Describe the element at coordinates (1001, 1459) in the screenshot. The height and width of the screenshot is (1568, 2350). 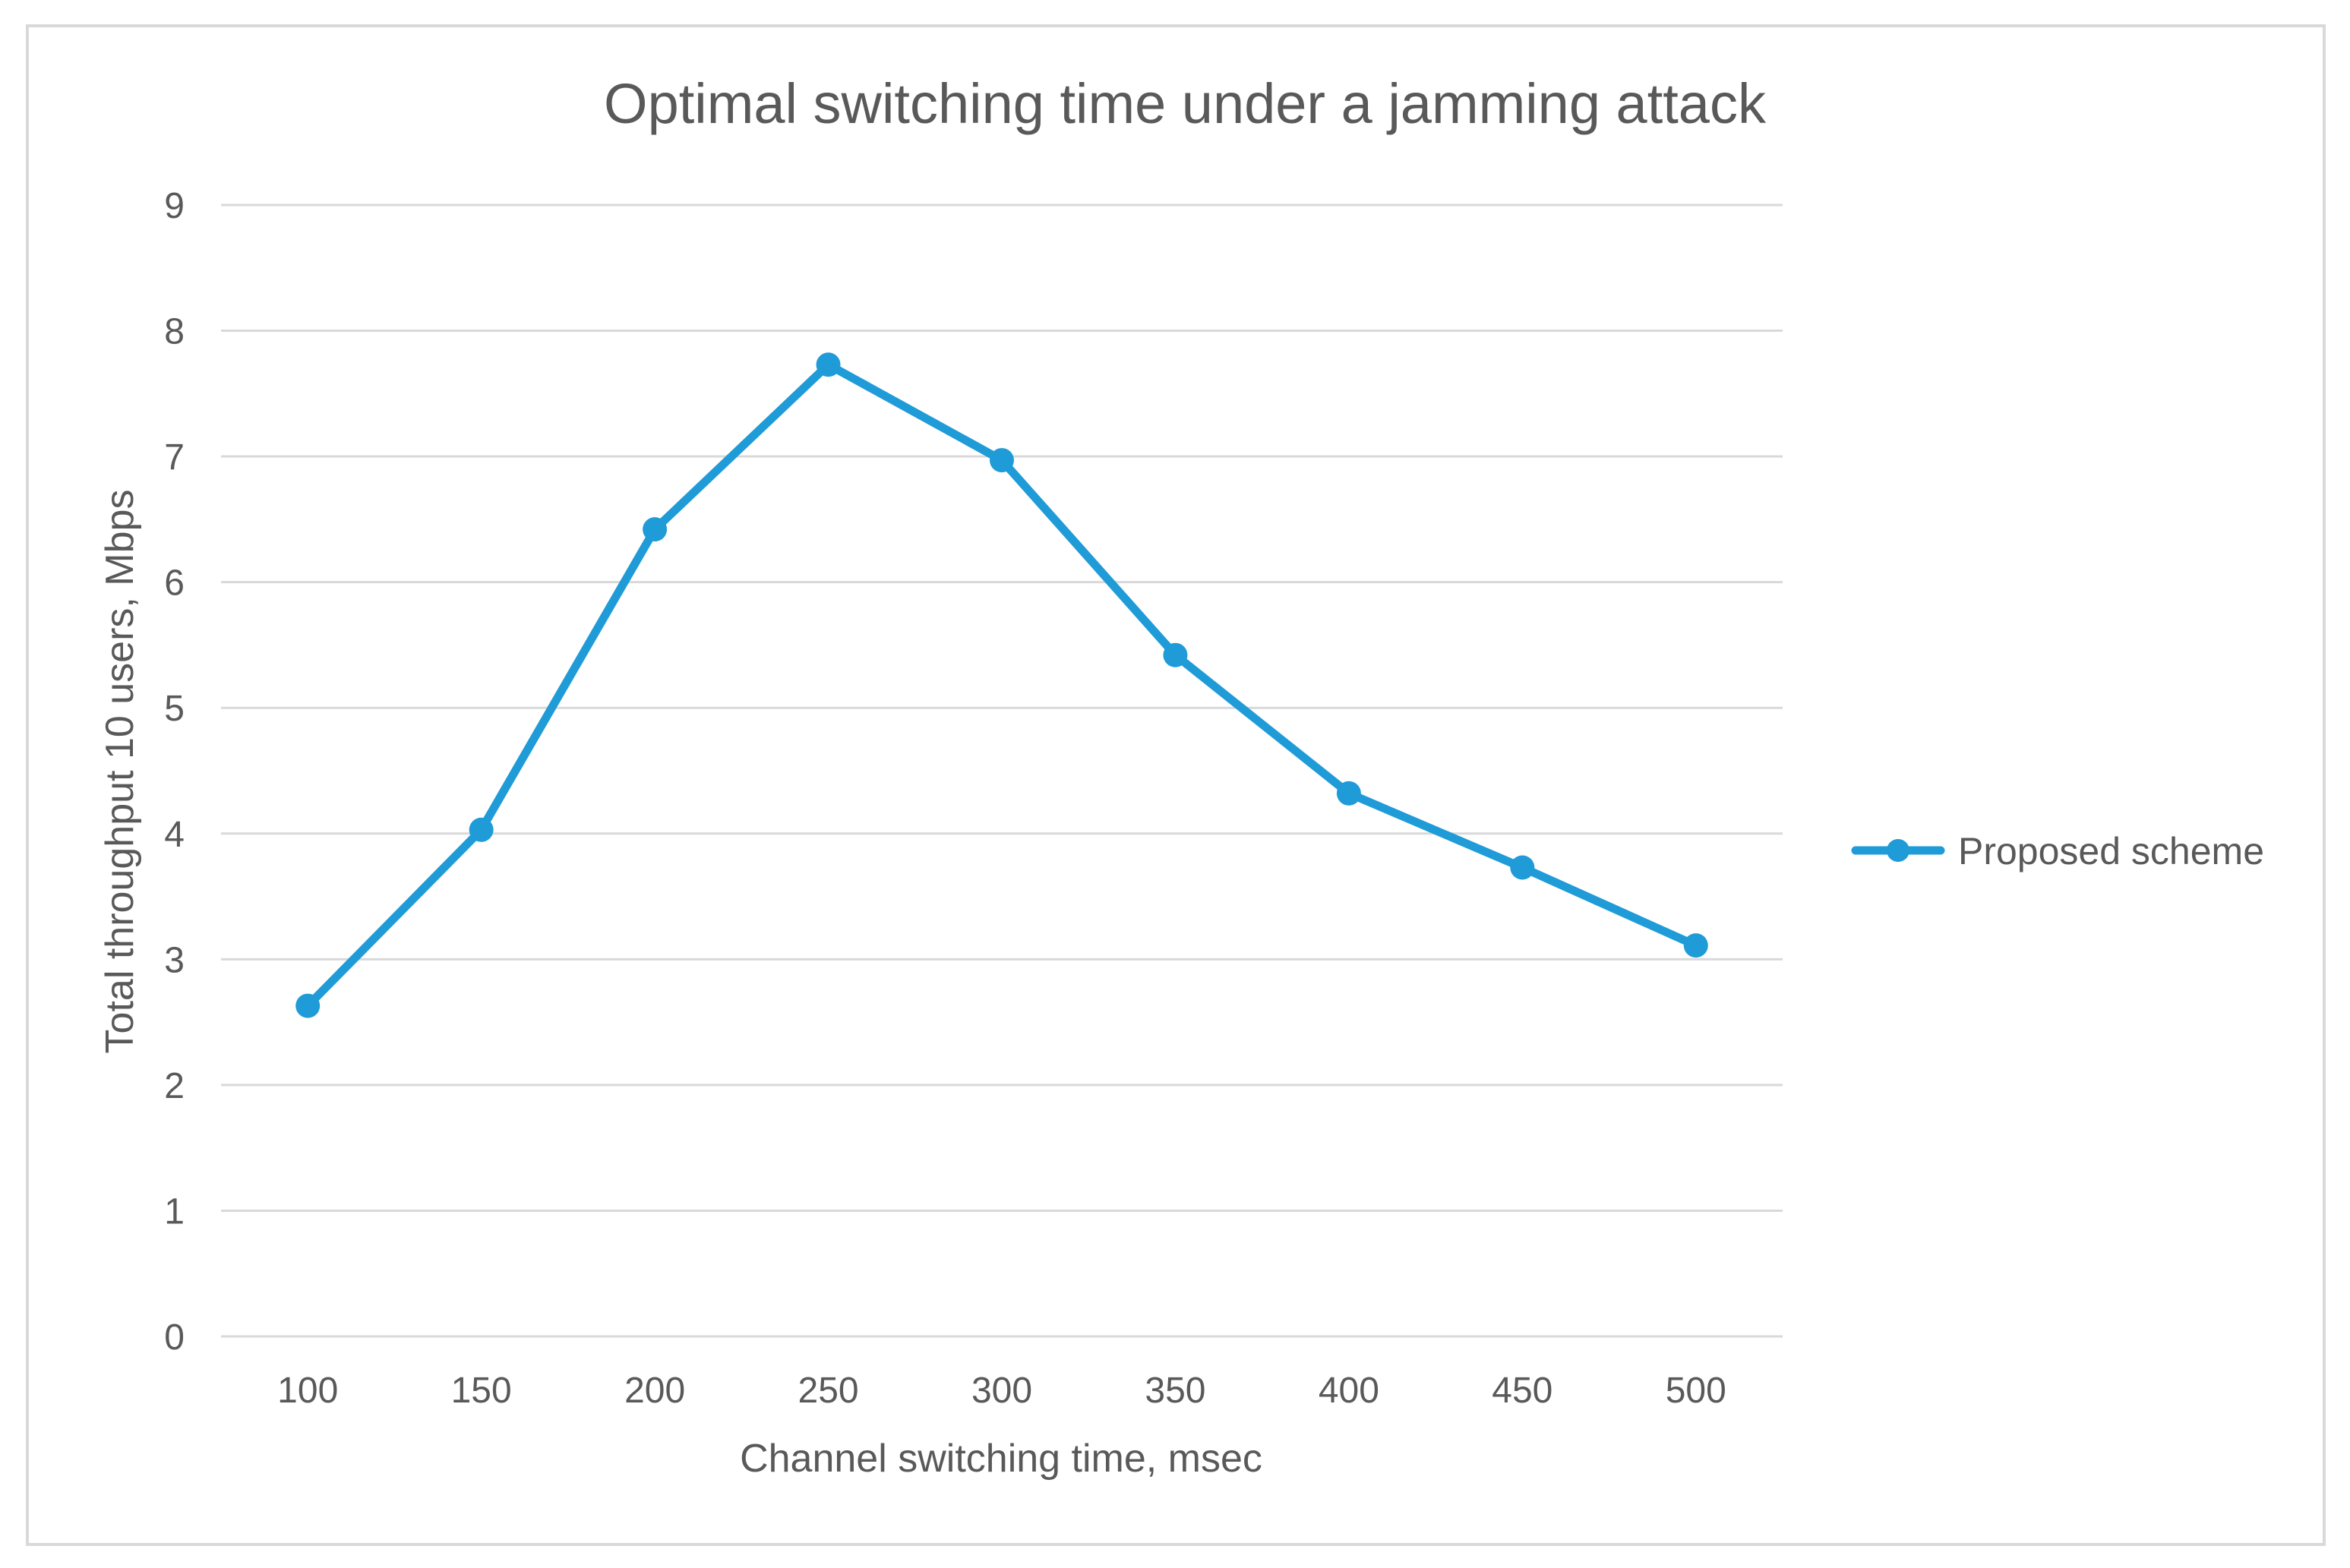
I see `x-axis-label: Channel switching time, msec` at that location.